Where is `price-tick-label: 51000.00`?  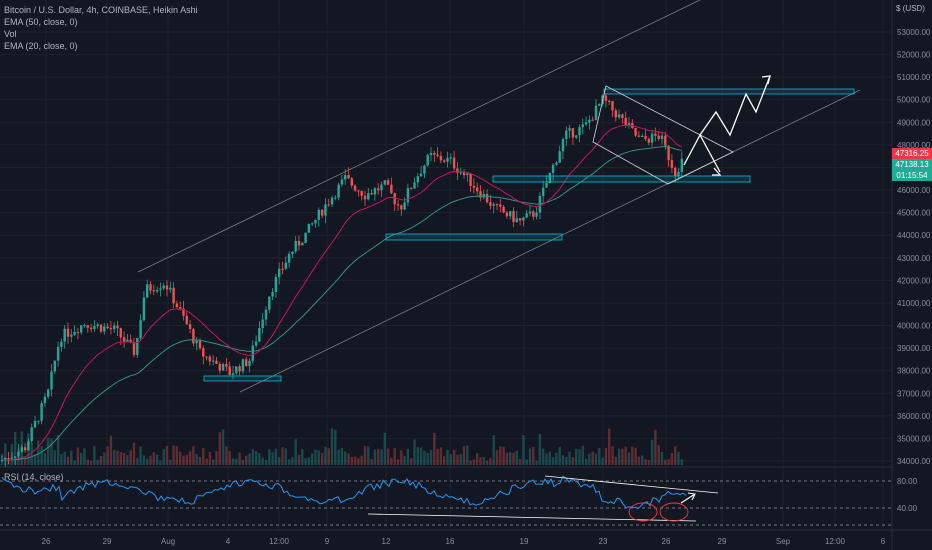
price-tick-label: 51000.00 is located at coordinates (914, 77).